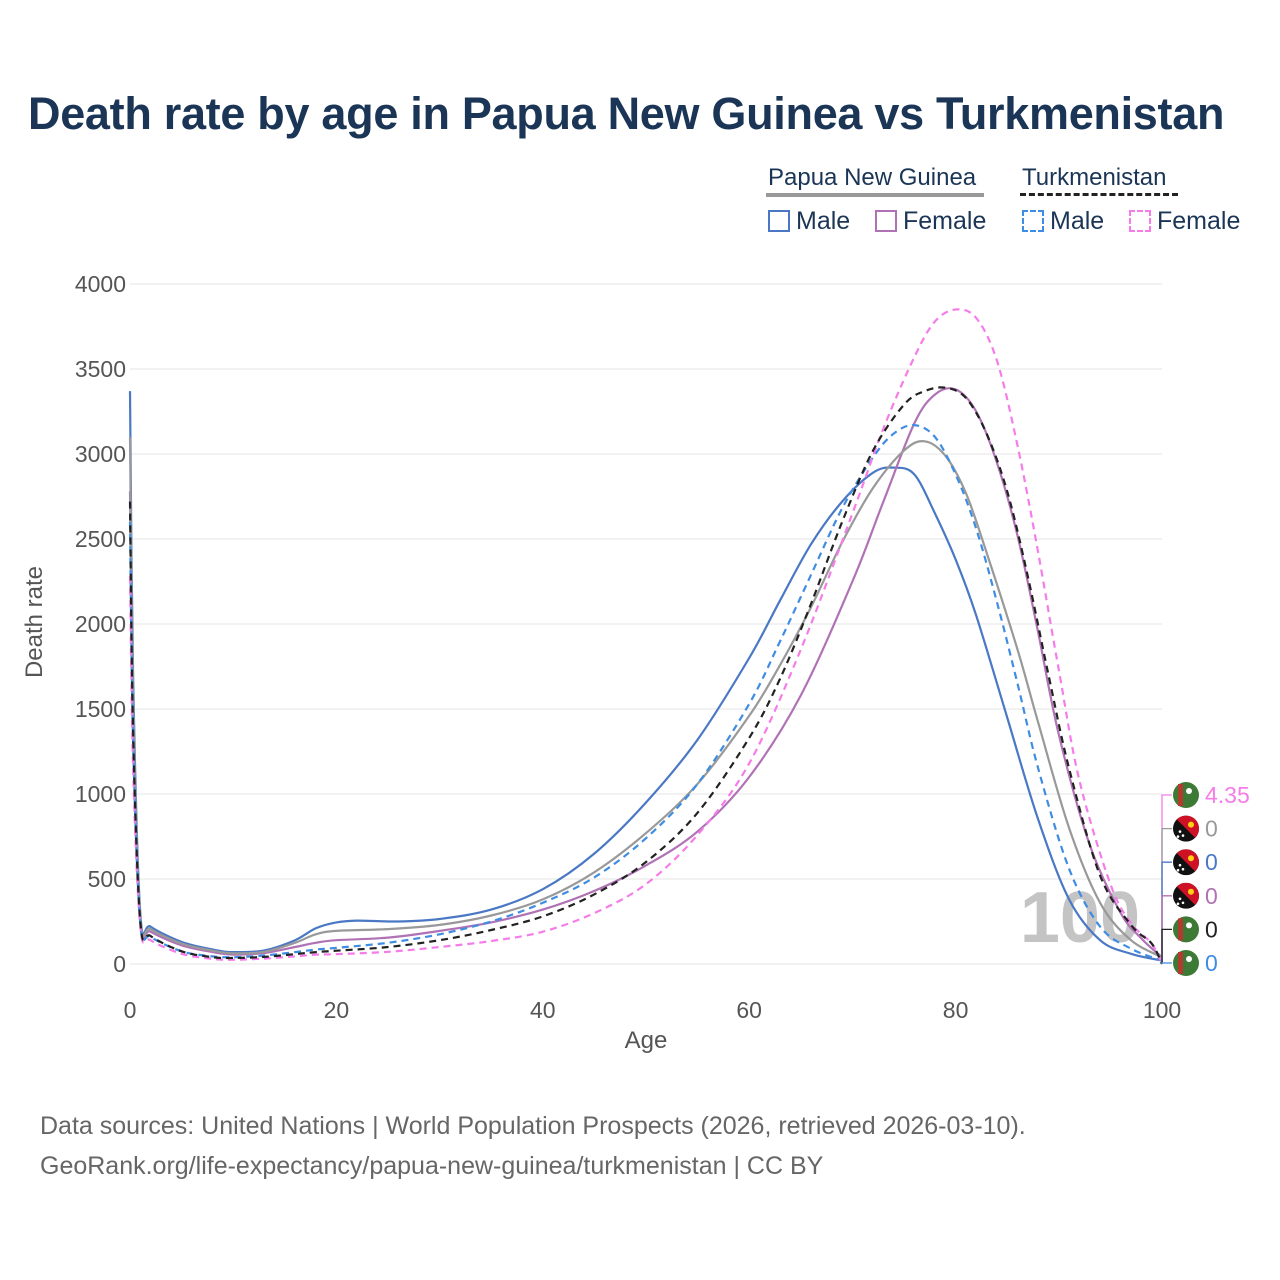 This screenshot has width=1280, height=1280. Describe the element at coordinates (779, 221) in the screenshot. I see `legend-swatch-png-male` at that location.